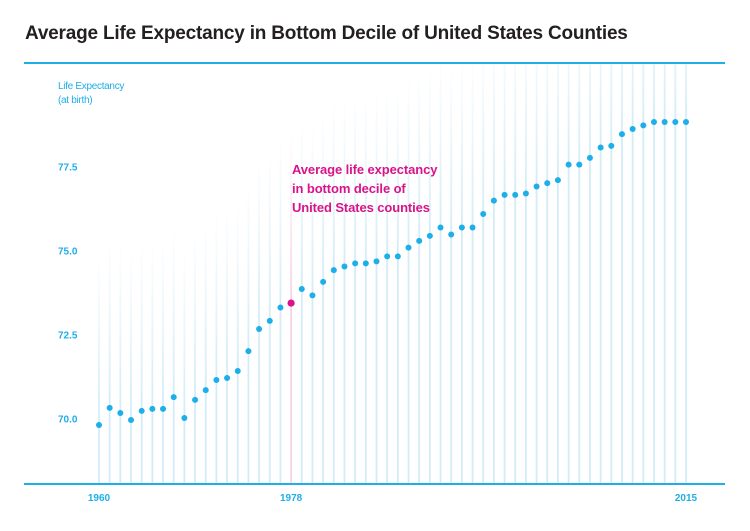 The image size is (750, 531). I want to click on stem-1993, so click(451, 273).